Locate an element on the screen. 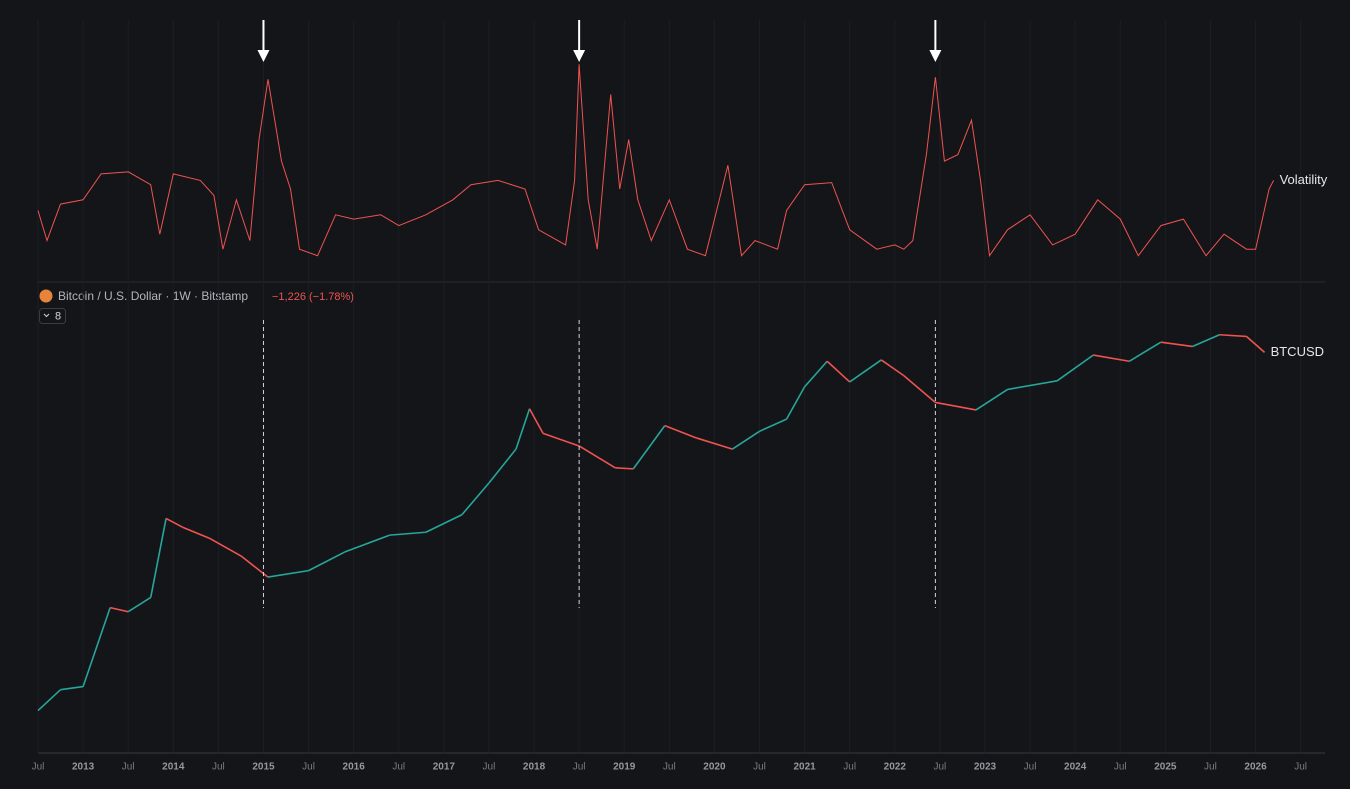 The image size is (1350, 789). x-tick-label: 2025 is located at coordinates (1165, 767).